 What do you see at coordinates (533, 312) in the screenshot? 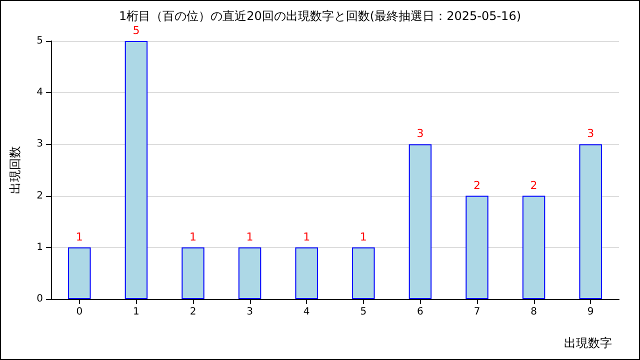
I see `x-tick-label: 8` at bounding box center [533, 312].